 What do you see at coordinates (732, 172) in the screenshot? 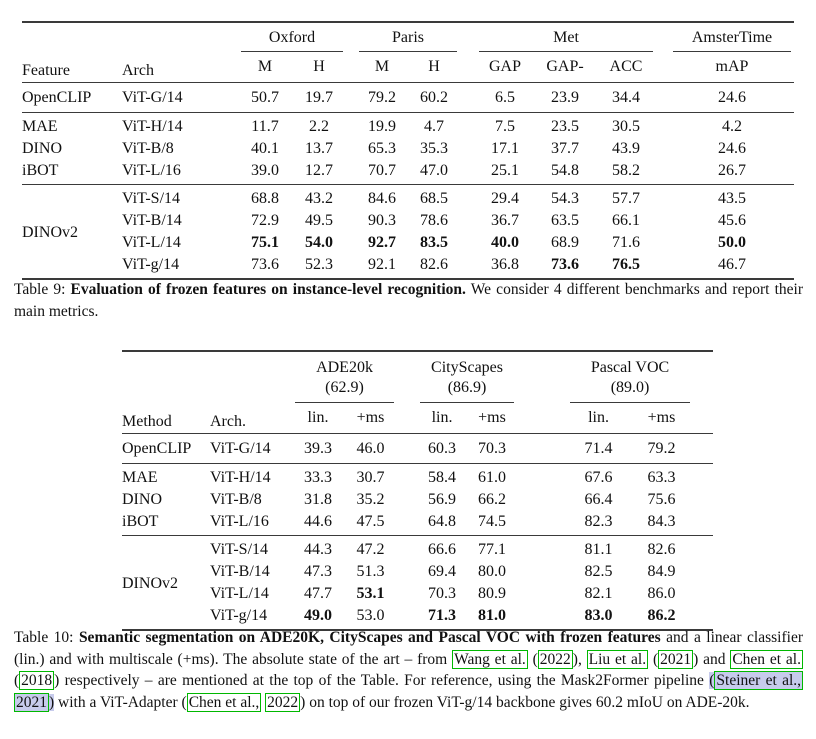
I see `cell-value: 26.7` at bounding box center [732, 172].